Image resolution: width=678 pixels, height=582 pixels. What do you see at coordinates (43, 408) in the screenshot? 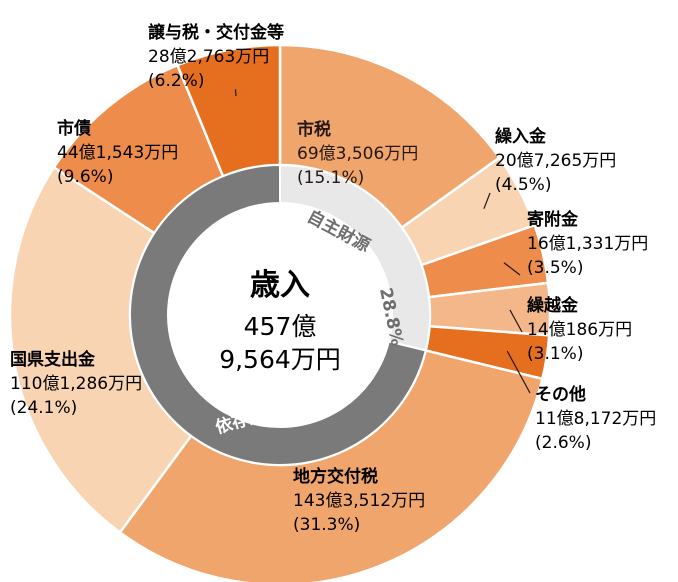
I see `slice-percent: (24.1%)` at bounding box center [43, 408].